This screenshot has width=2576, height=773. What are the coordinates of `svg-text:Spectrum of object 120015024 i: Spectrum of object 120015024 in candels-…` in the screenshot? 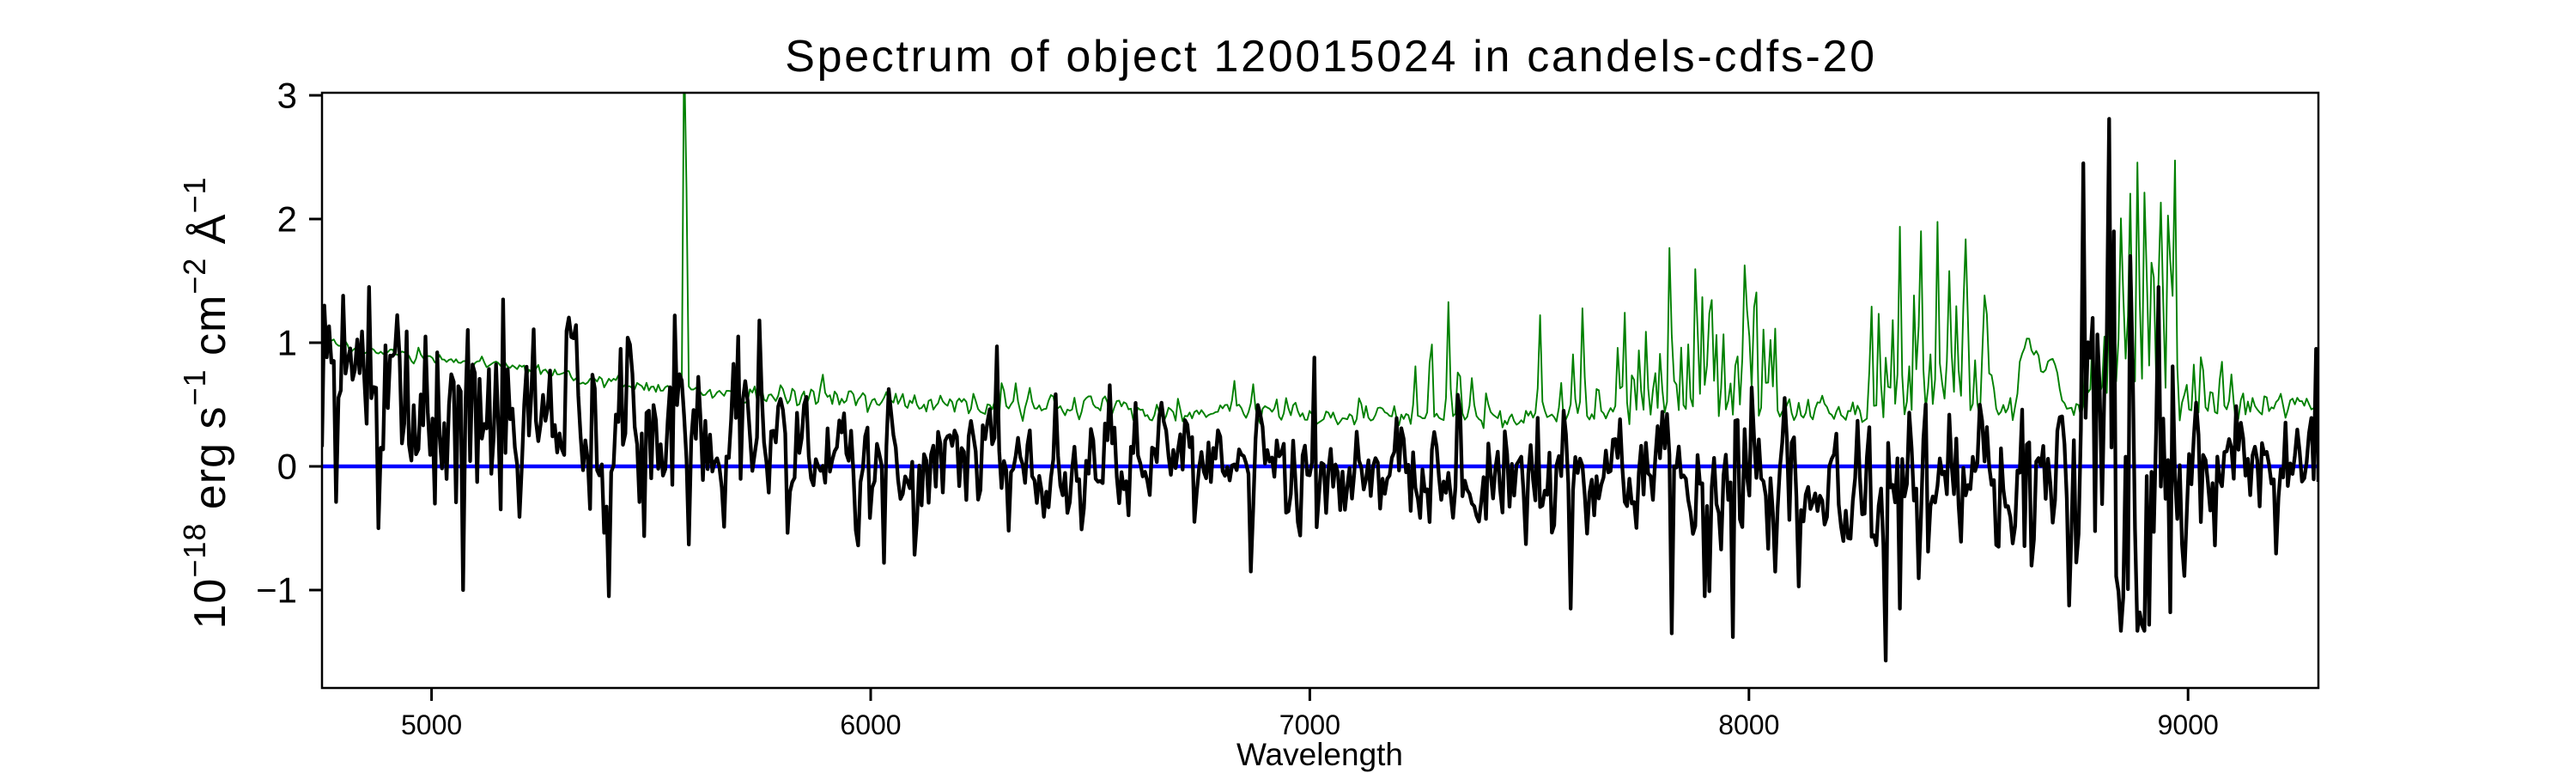 It's located at (1331, 57).